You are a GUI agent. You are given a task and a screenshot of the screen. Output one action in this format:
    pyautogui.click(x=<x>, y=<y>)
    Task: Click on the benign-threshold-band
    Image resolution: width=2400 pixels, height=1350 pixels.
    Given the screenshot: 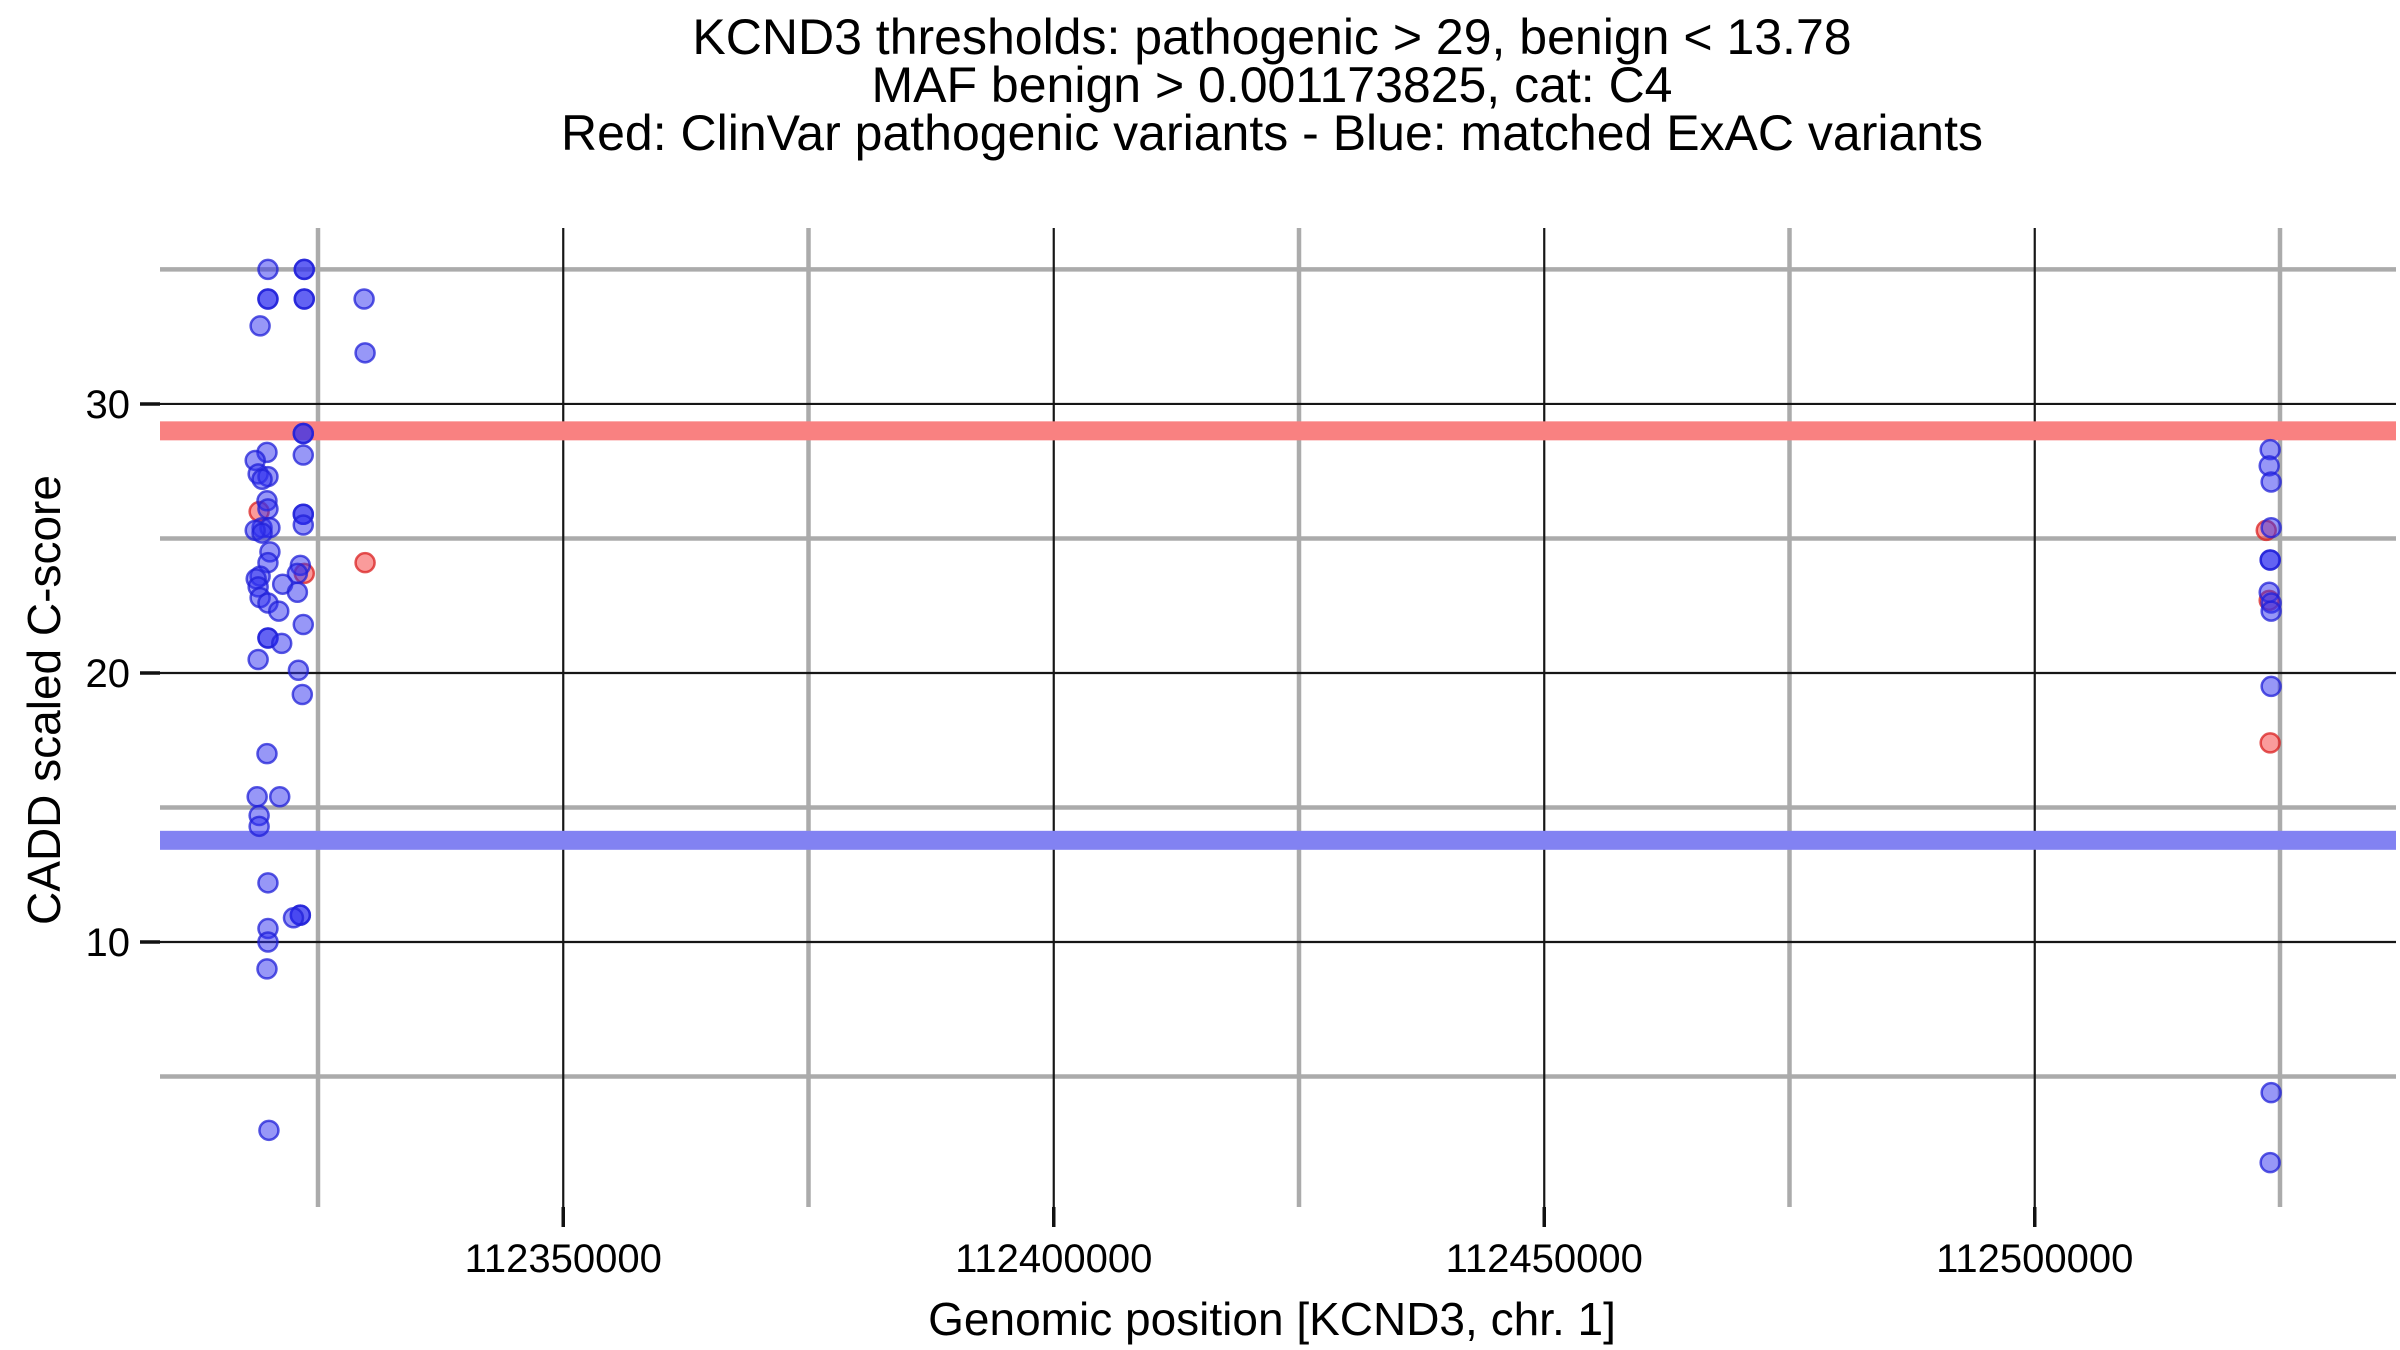 What is the action you would take?
    pyautogui.click(x=1278, y=840)
    